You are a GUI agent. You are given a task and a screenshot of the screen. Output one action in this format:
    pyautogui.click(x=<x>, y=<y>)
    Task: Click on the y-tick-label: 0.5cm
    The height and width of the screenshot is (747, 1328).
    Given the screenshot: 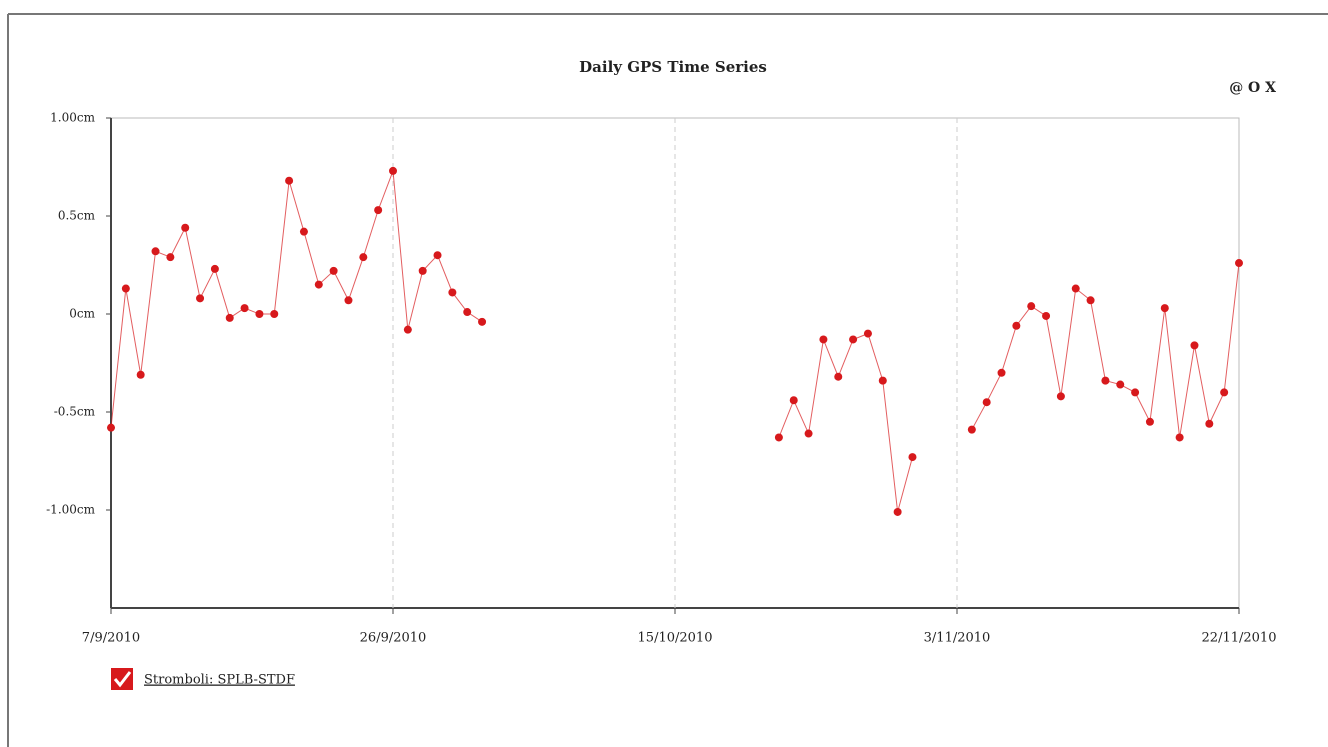 What is the action you would take?
    pyautogui.click(x=77, y=216)
    